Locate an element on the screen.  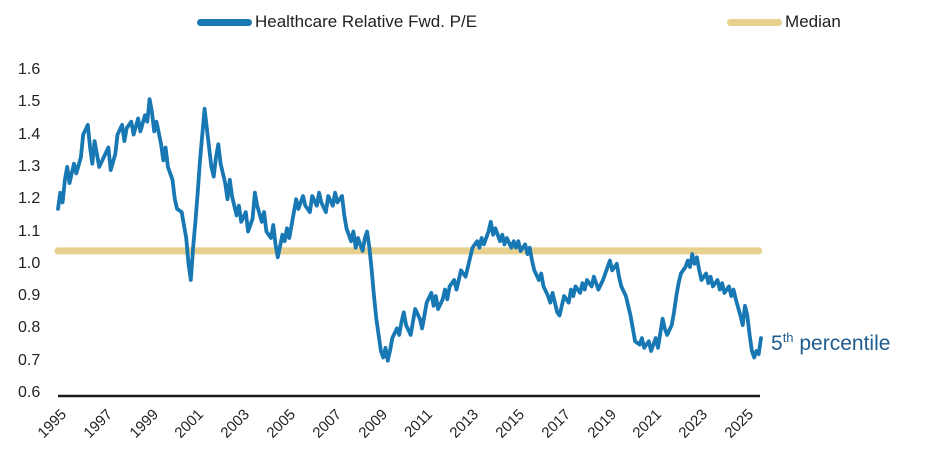
legend-item-healthcare: Healthcare Relative Fwd. P/E is located at coordinates (337, 22).